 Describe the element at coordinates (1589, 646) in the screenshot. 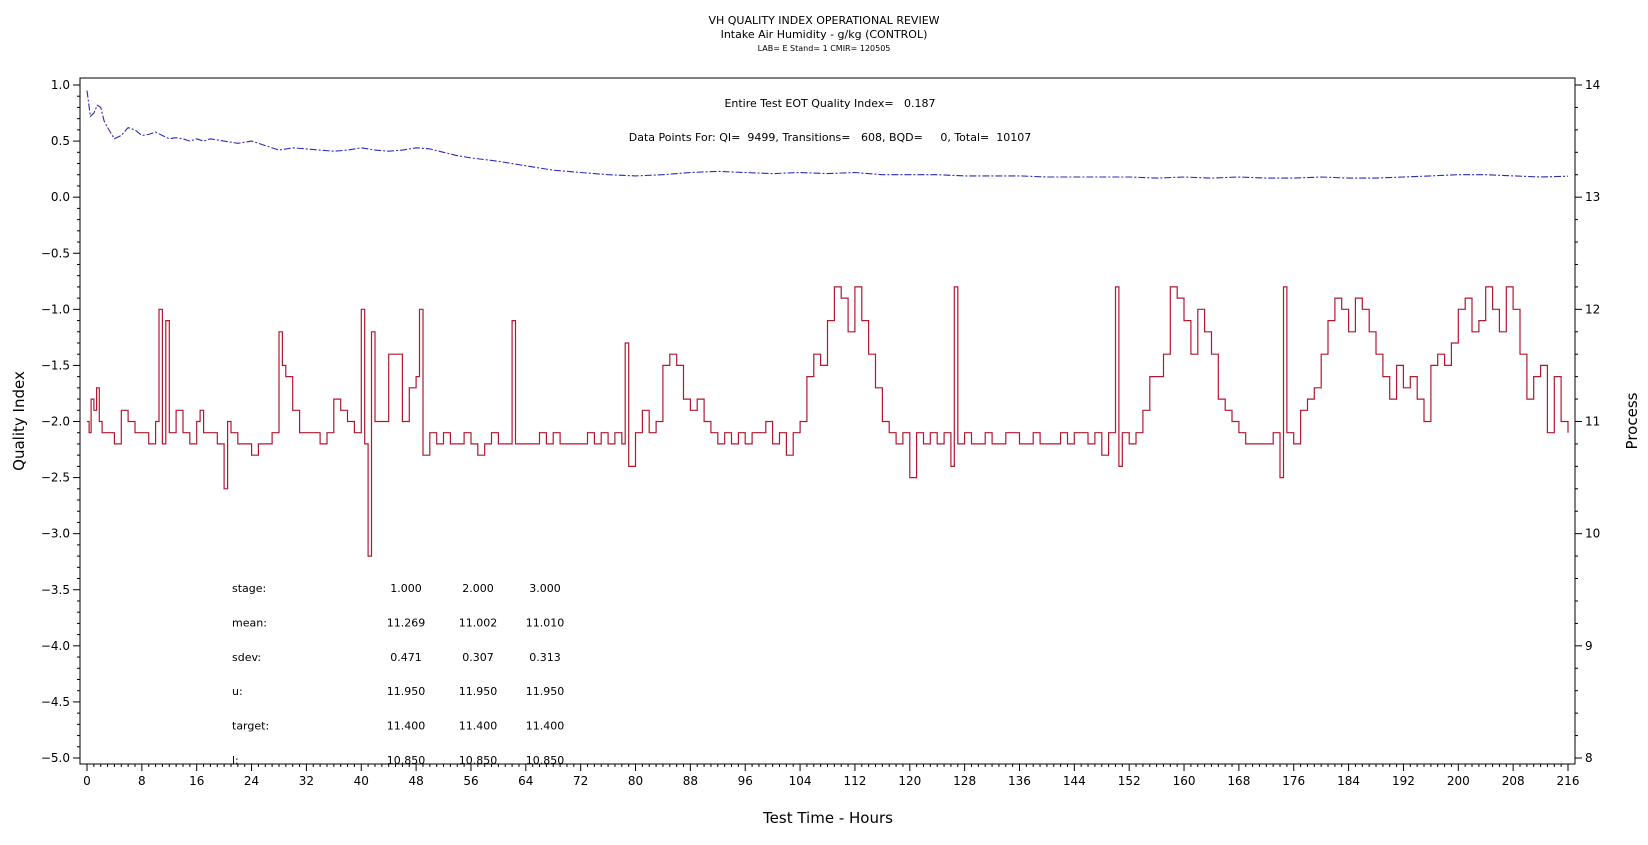

I see `y2-tick-label: 9` at that location.